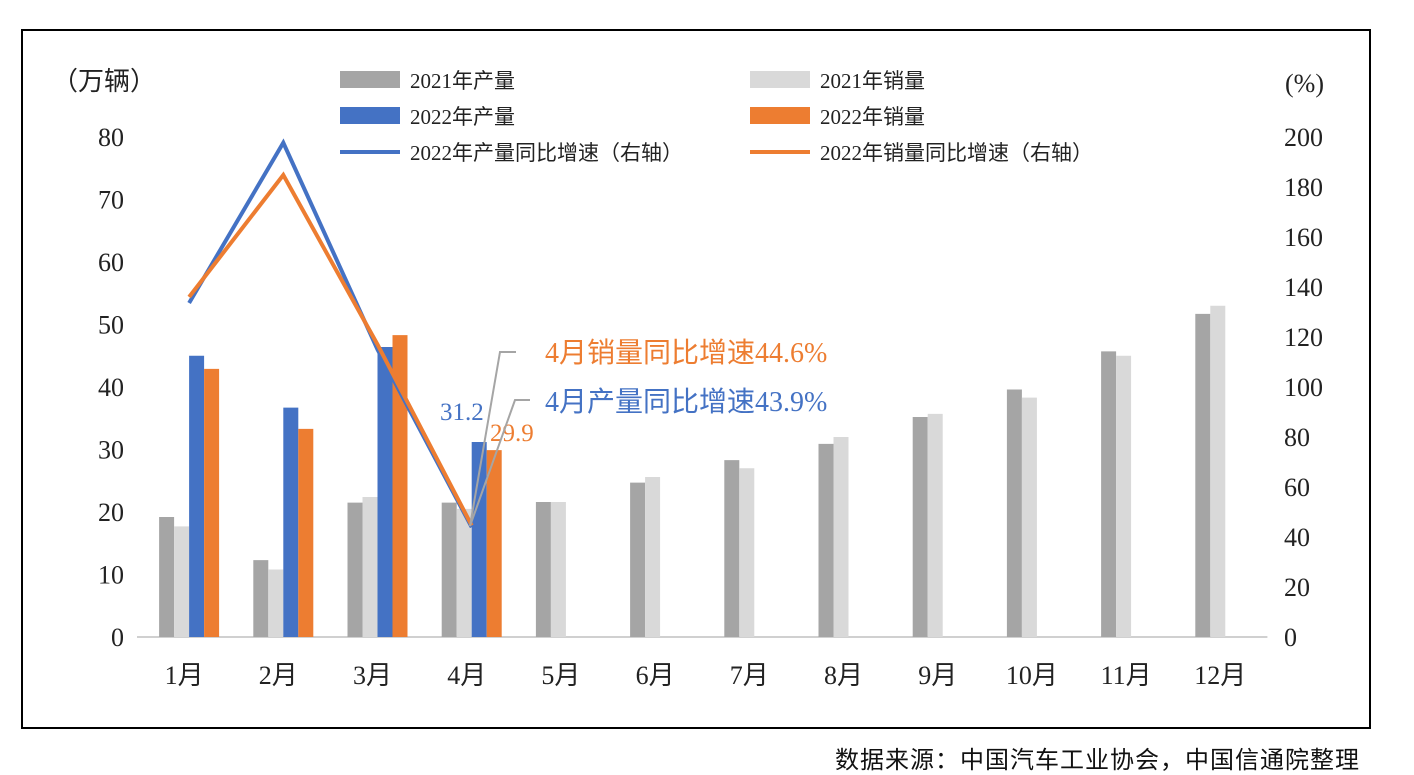  Describe the element at coordinates (872, 117) in the screenshot. I see `legend-label: 2022年销量` at that location.